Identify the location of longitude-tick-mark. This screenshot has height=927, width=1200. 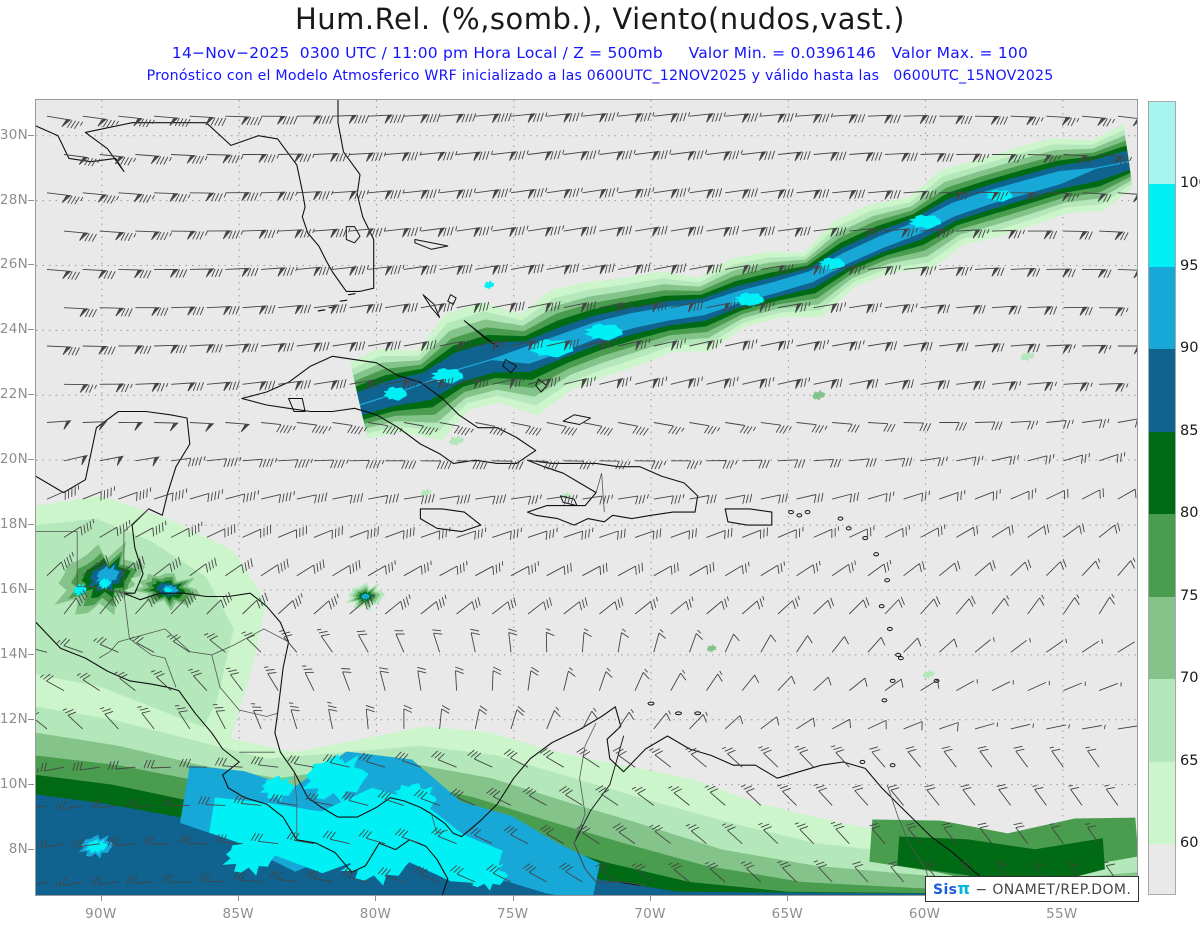
(239, 898).